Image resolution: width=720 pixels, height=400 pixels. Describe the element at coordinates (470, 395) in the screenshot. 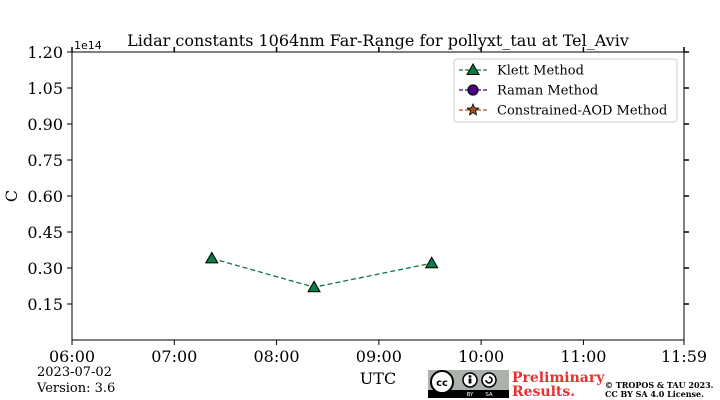

I see `cc-by-label: BY` at that location.